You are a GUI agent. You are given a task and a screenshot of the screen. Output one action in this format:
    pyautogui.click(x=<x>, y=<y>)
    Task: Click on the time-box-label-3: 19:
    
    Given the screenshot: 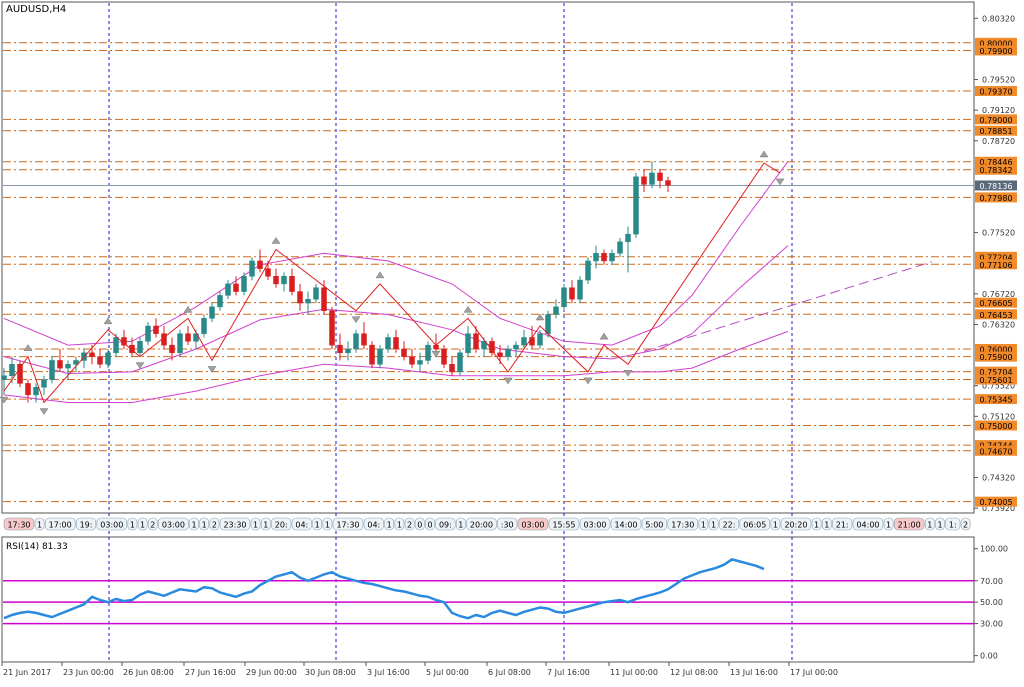 What is the action you would take?
    pyautogui.click(x=86, y=525)
    